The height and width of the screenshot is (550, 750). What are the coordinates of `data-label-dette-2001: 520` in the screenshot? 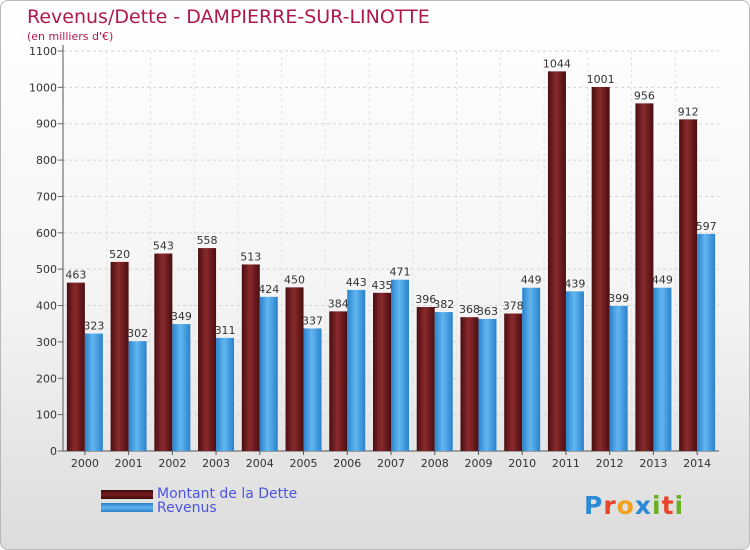 It's located at (119, 254).